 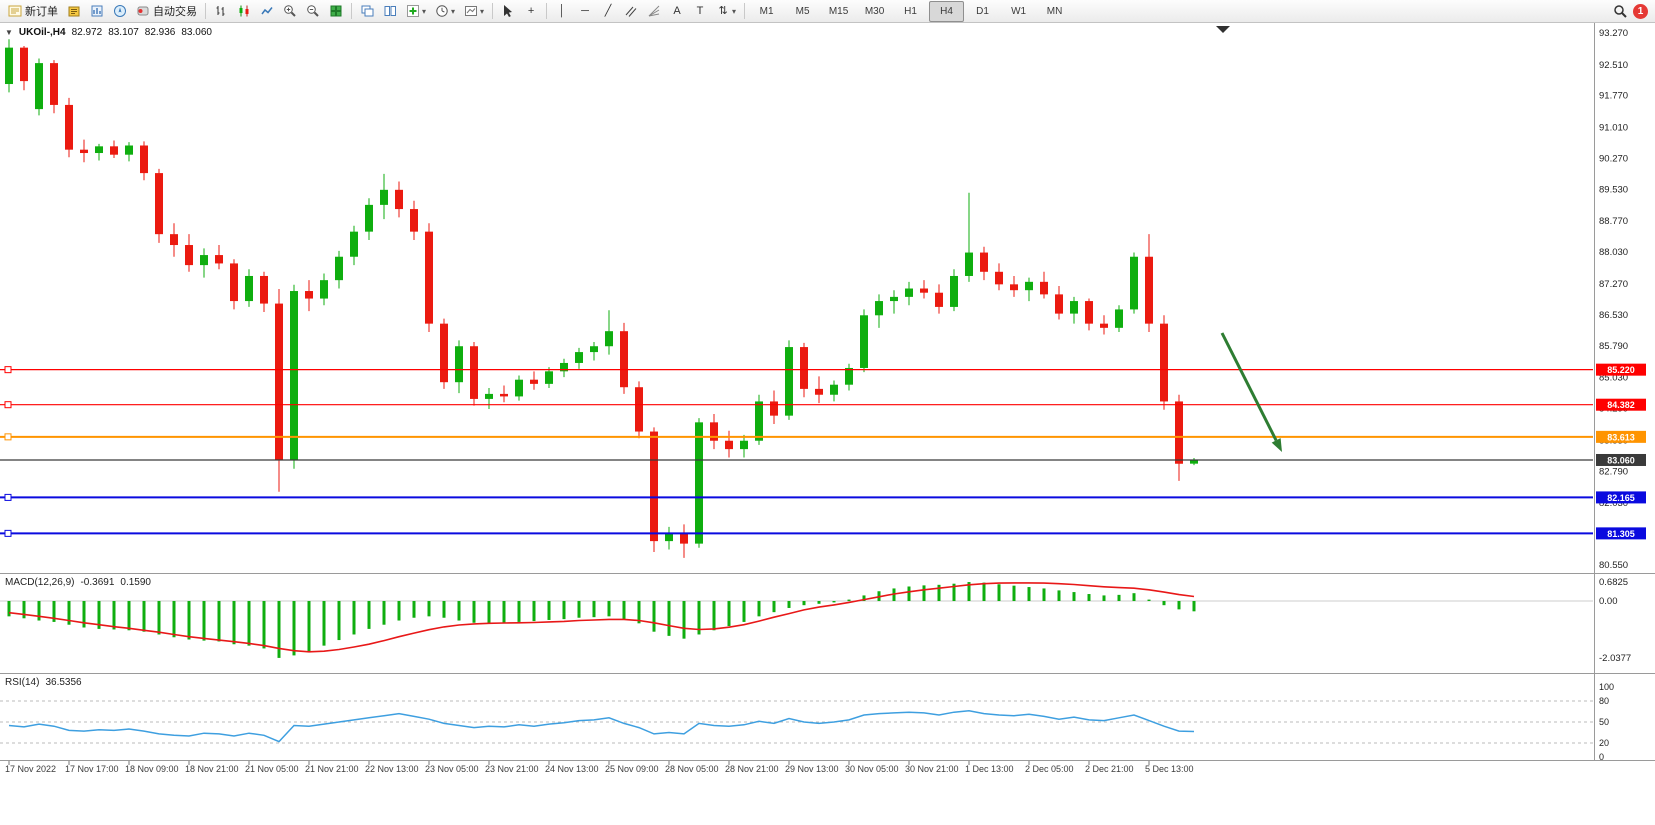 I want to click on timeframe-w1-button: W1, so click(x=1019, y=11).